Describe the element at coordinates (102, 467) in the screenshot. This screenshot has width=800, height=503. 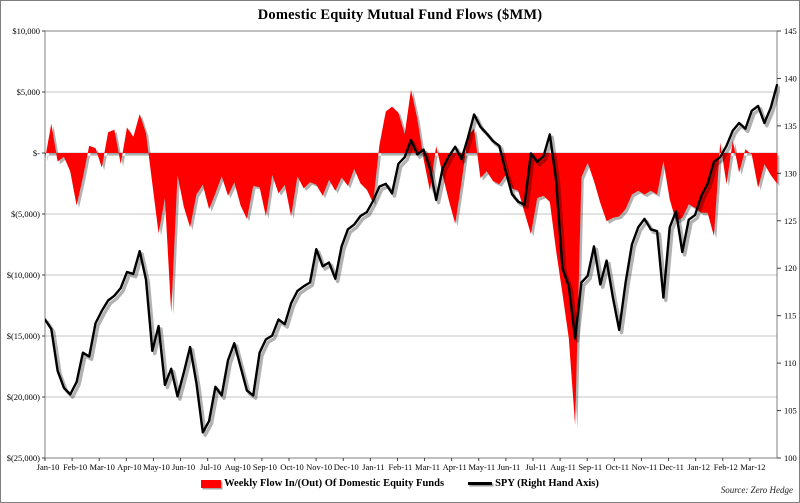
I see `month-label: Mar-10` at that location.